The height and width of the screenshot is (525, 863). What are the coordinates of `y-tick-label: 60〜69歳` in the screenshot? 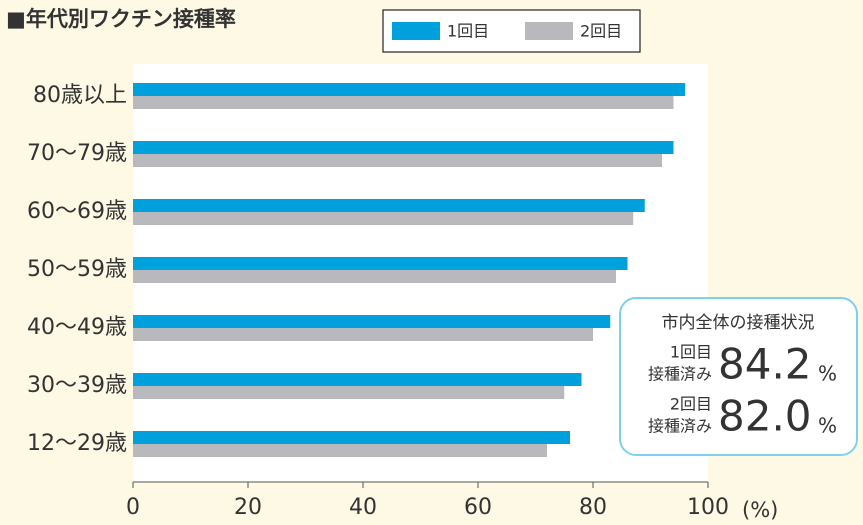 It's located at (77, 211).